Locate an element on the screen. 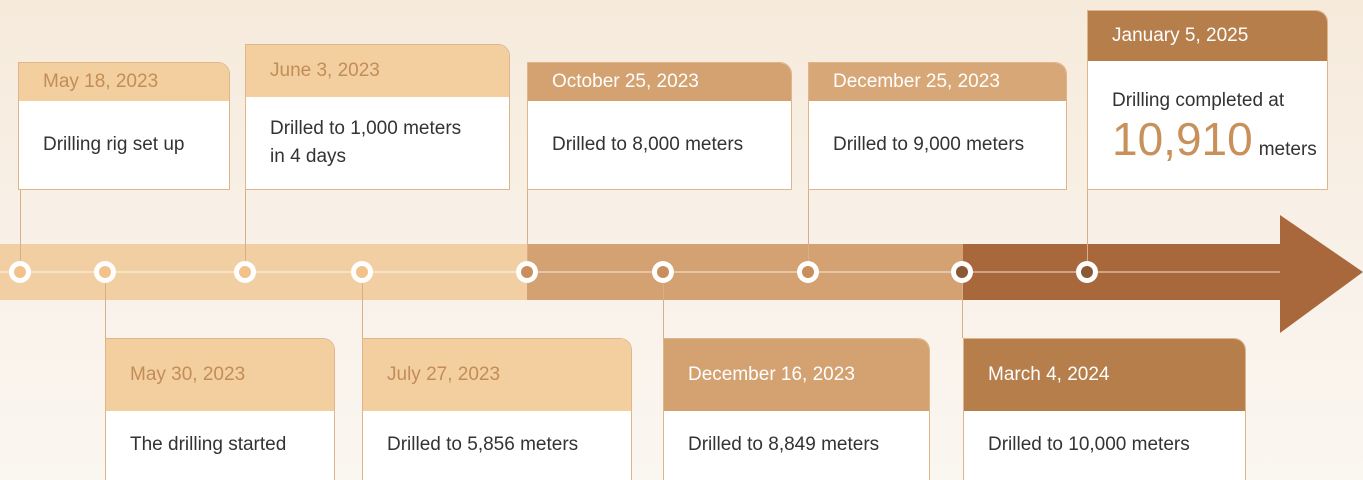 Image resolution: width=1363 pixels, height=480 pixels. figure-unit: meters is located at coordinates (1287, 149).